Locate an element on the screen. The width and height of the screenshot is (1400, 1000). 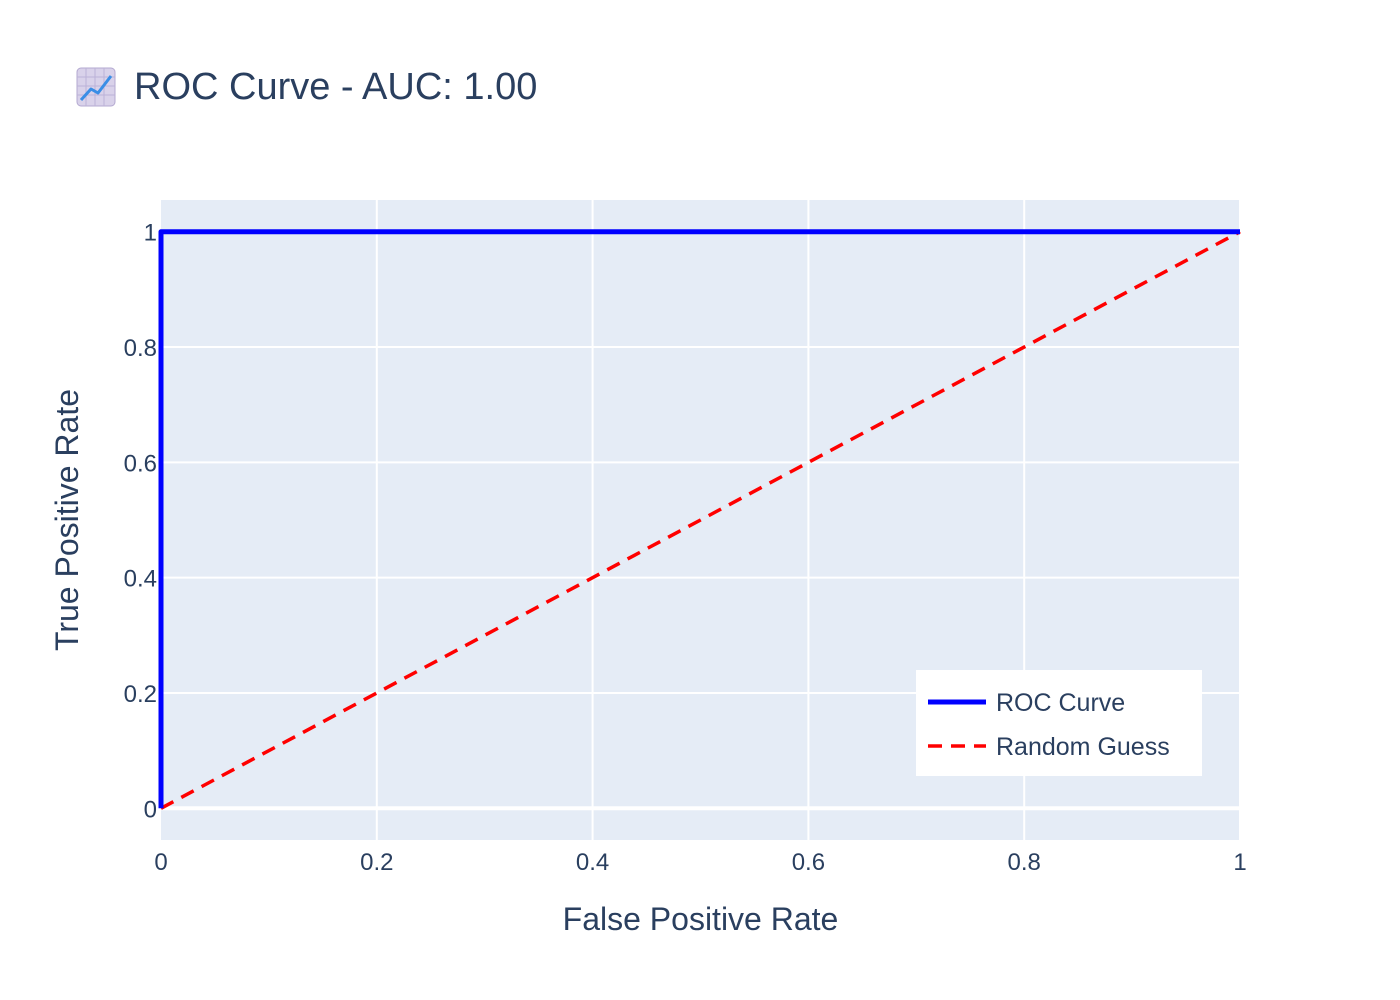
legend-box is located at coordinates (1059, 723).